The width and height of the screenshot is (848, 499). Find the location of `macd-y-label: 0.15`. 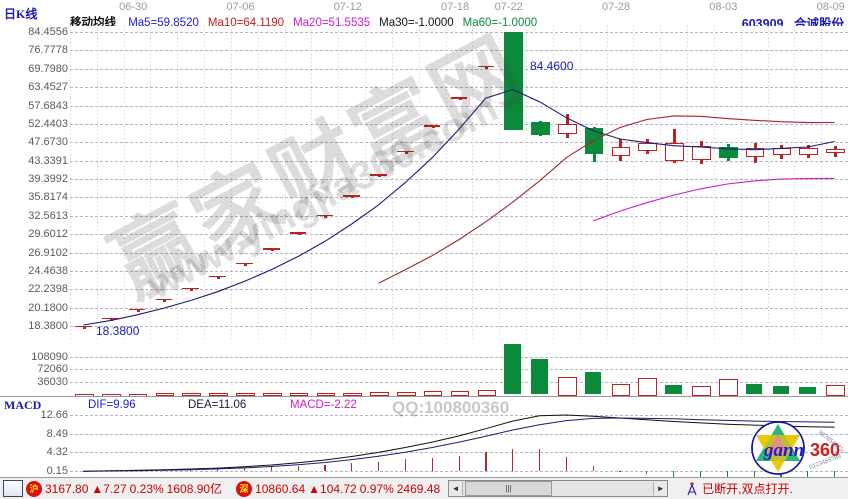

macd-y-label: 0.15 is located at coordinates (57, 471).